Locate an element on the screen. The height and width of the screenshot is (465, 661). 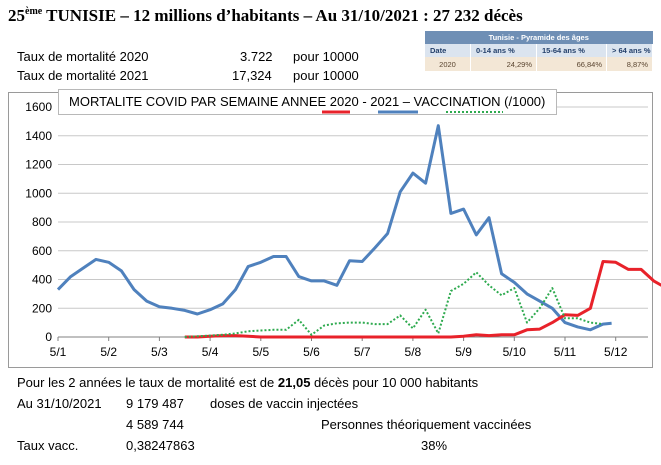
stat-2021-unit: pour 10000 is located at coordinates (326, 75).